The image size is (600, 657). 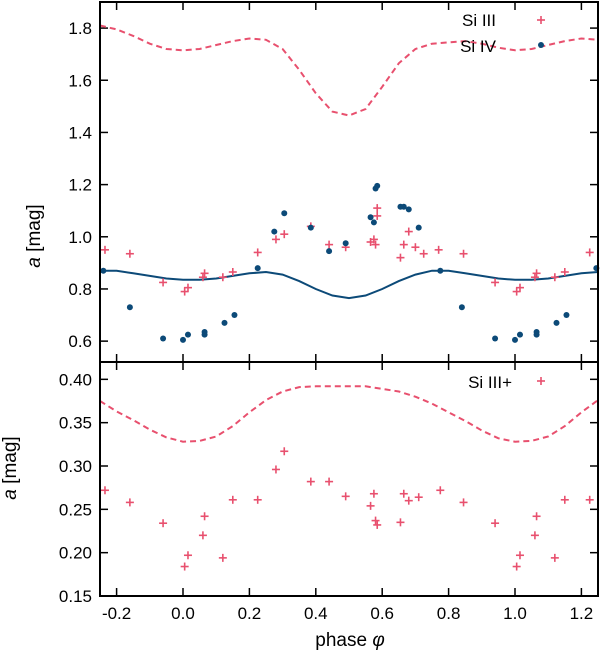 I want to click on top-ytick-label: 0.8, so click(x=80, y=289).